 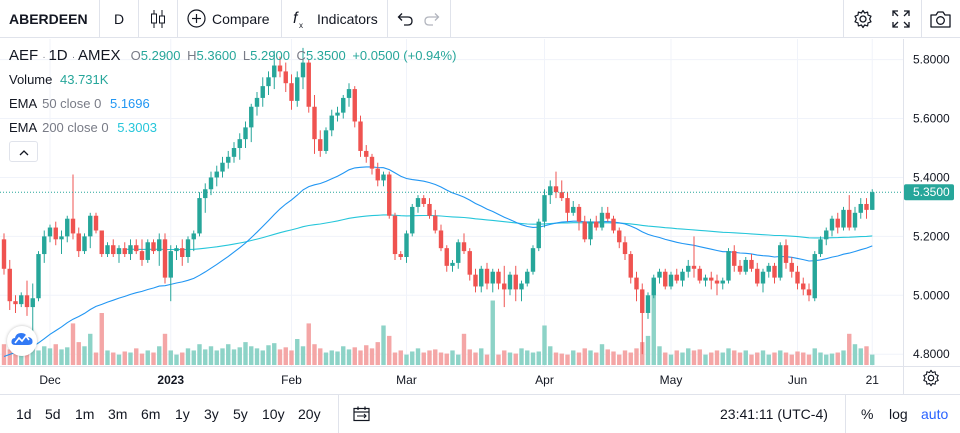 I want to click on auto-scale-button: auto, so click(x=934, y=414).